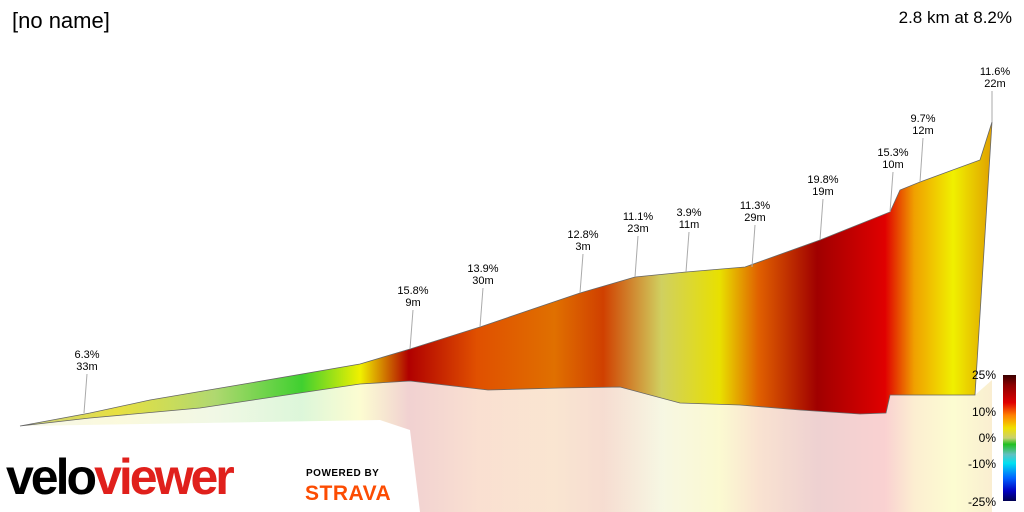 This screenshot has width=1024, height=512. I want to click on segment-label: 11.1%23m, so click(638, 244).